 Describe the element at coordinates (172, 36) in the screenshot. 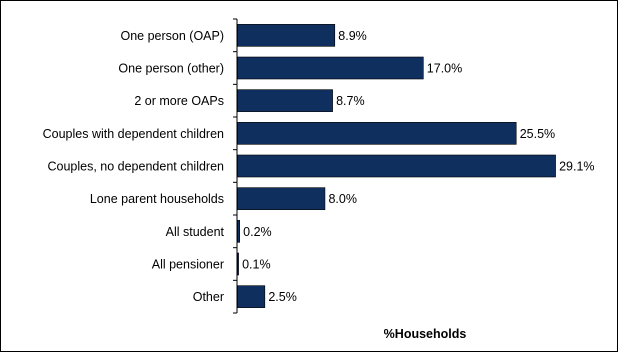

I see `category-label: One person (OAP)` at that location.